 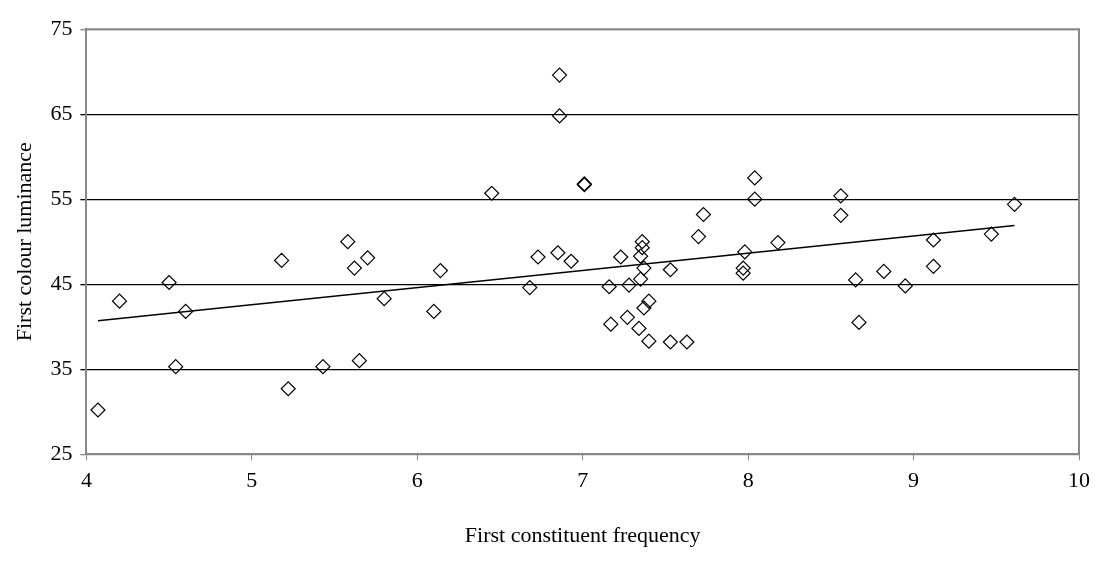 I want to click on x-tick-label: 4, so click(x=86, y=480).